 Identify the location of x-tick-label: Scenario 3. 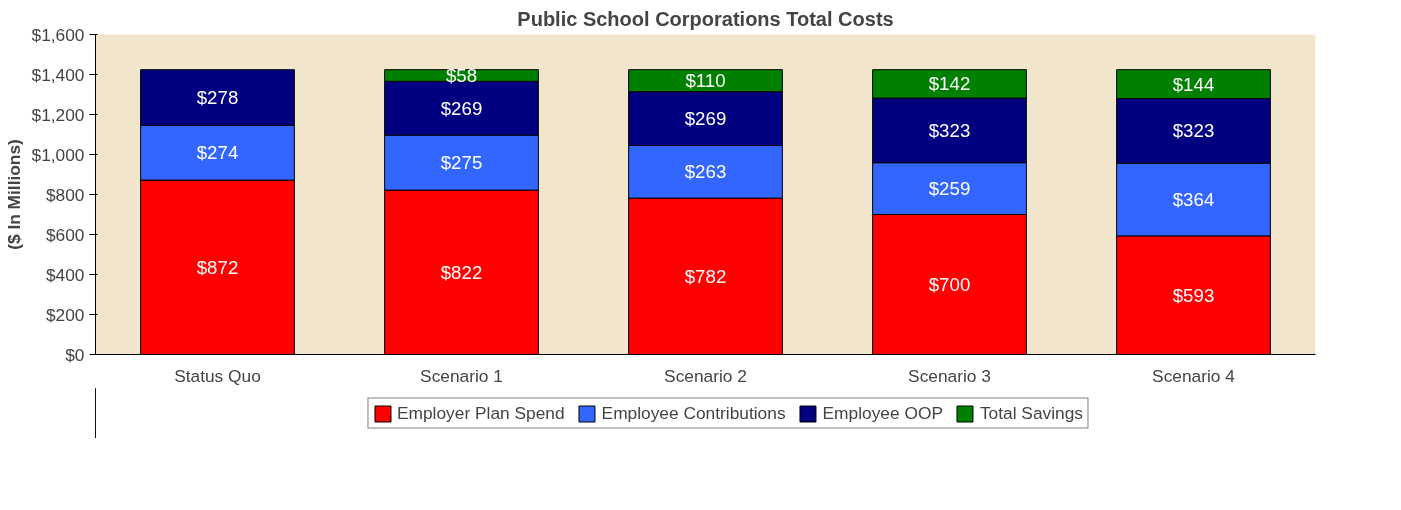
(949, 375).